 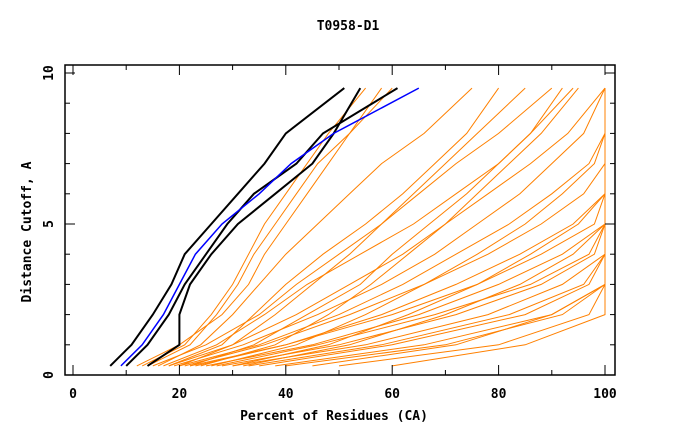 What do you see at coordinates (348, 26) in the screenshot?
I see `chart-title: T0958-D1` at bounding box center [348, 26].